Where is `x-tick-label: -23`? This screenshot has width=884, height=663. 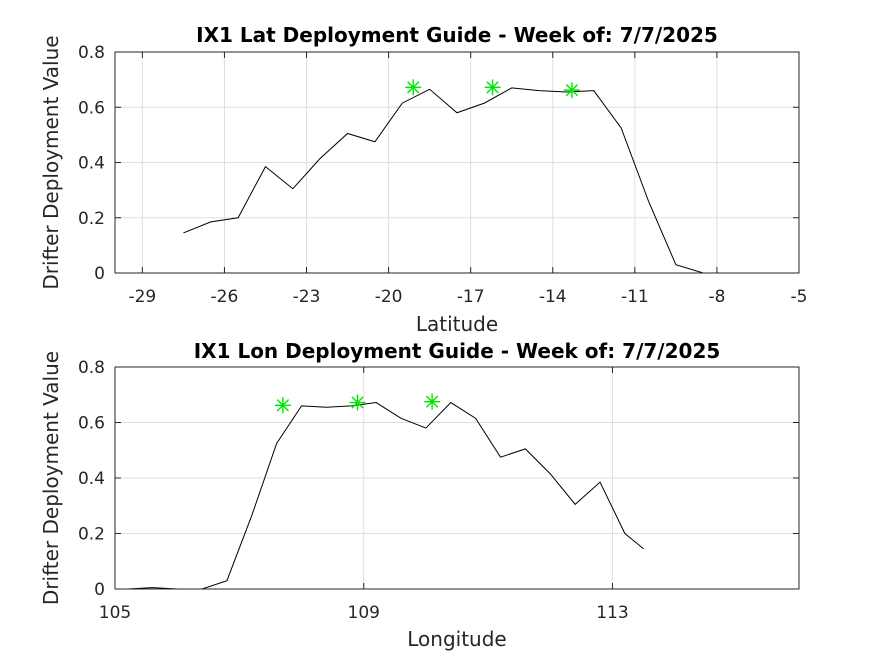
x-tick-label: -23 is located at coordinates (307, 297).